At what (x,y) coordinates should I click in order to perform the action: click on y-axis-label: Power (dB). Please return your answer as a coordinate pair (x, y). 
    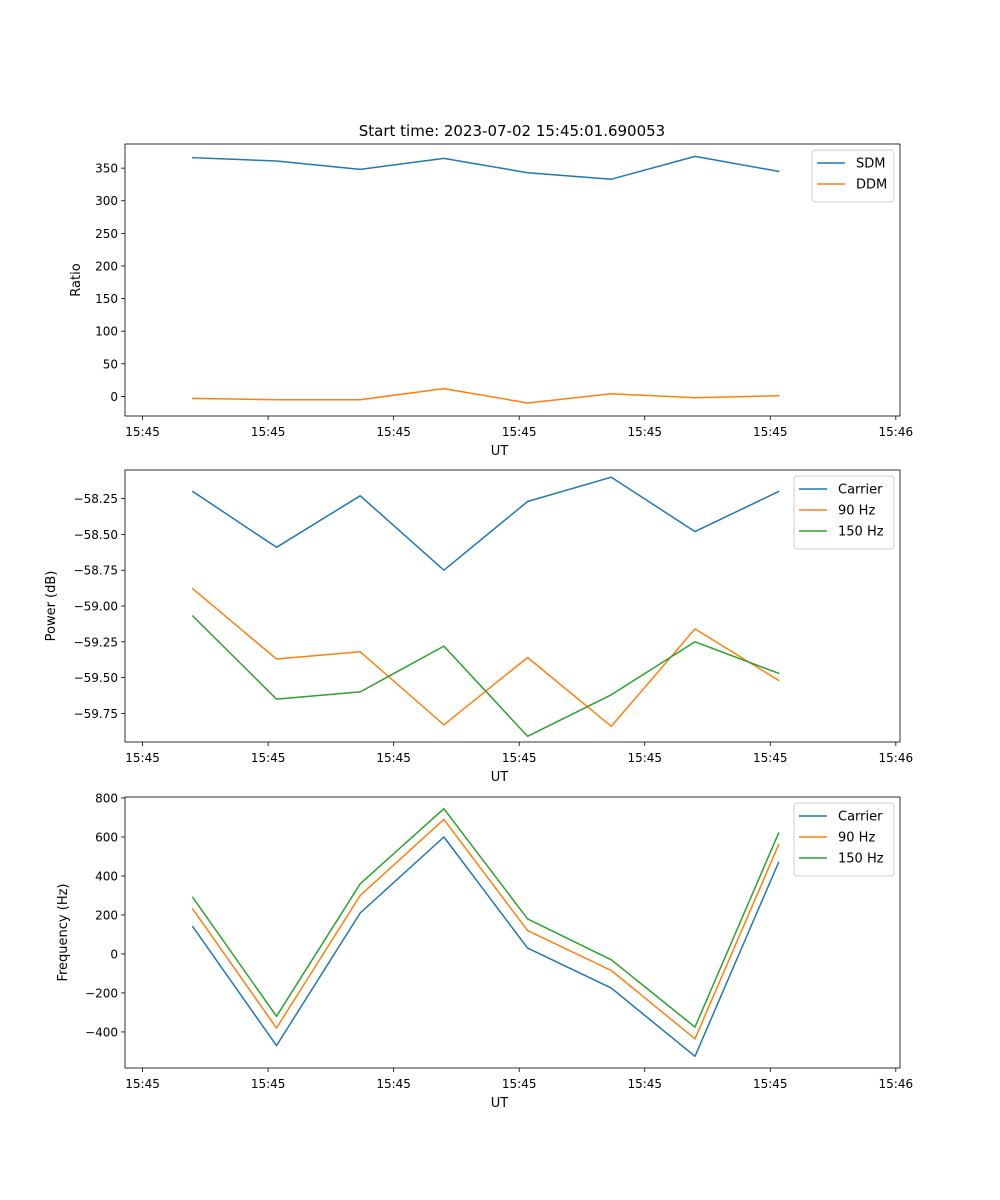
    Looking at the image, I should click on (51, 606).